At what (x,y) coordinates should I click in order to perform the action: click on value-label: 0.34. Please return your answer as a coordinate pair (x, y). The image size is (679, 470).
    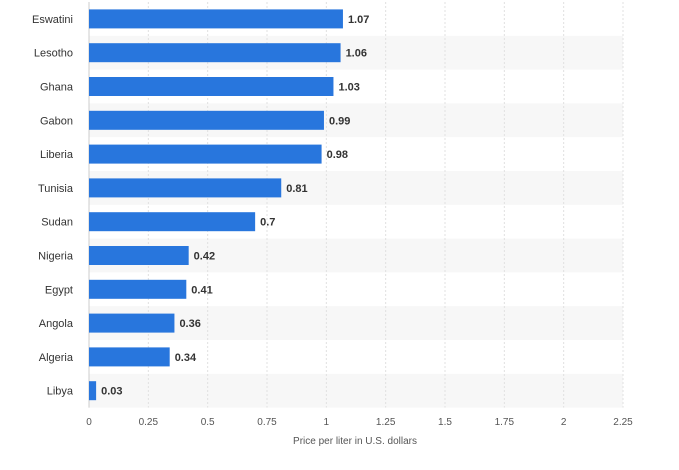
    Looking at the image, I should click on (186, 358).